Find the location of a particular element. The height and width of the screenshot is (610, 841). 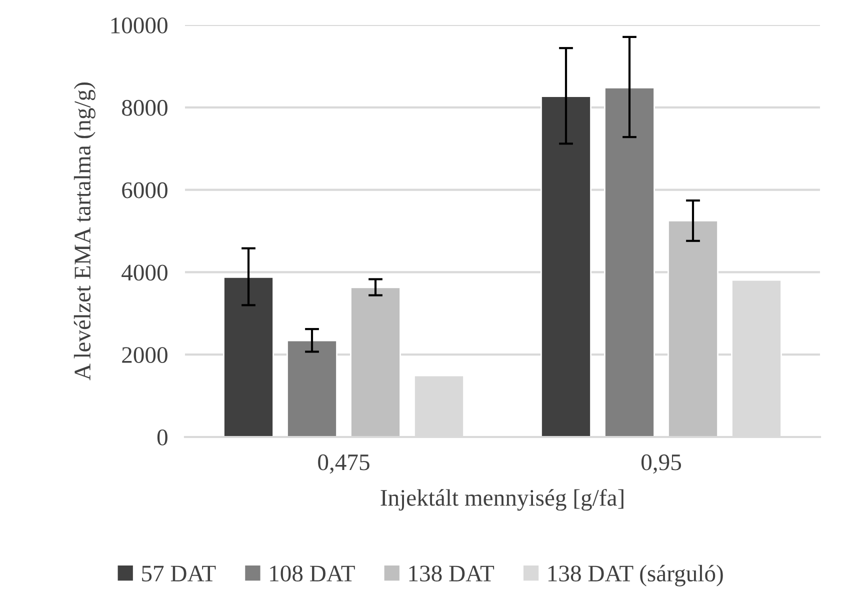

y-tick-label: 8000 is located at coordinates (145, 108).